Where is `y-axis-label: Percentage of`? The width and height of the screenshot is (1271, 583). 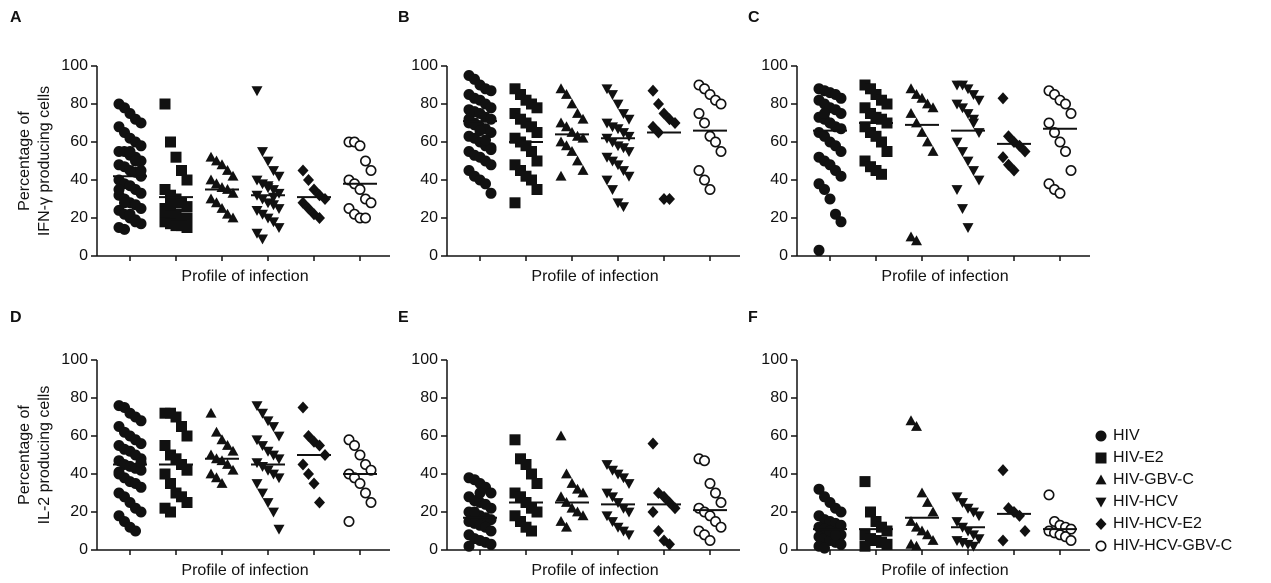
y-axis-label: Percentage of is located at coordinates (24, 455).